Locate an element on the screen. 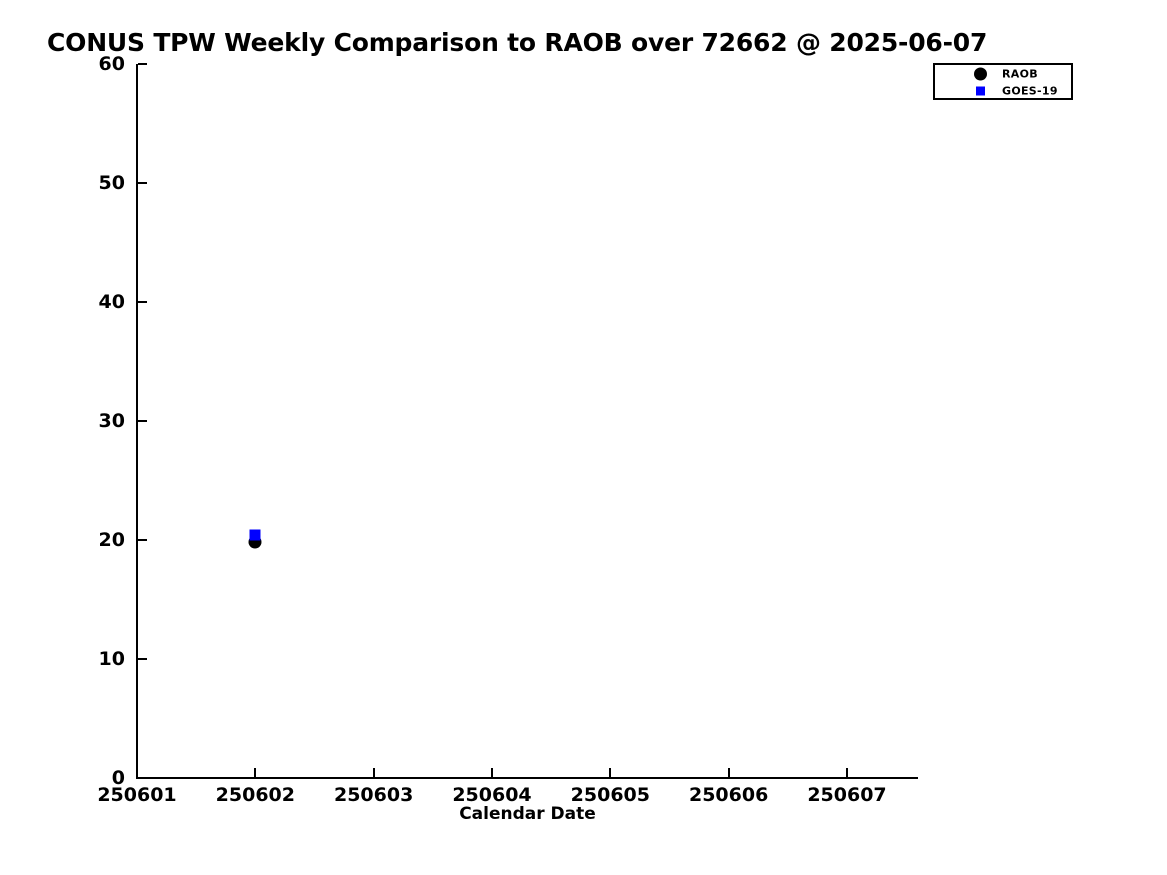 This screenshot has height=875, width=1167. y-axis-tick-label: 30 is located at coordinates (111, 421).